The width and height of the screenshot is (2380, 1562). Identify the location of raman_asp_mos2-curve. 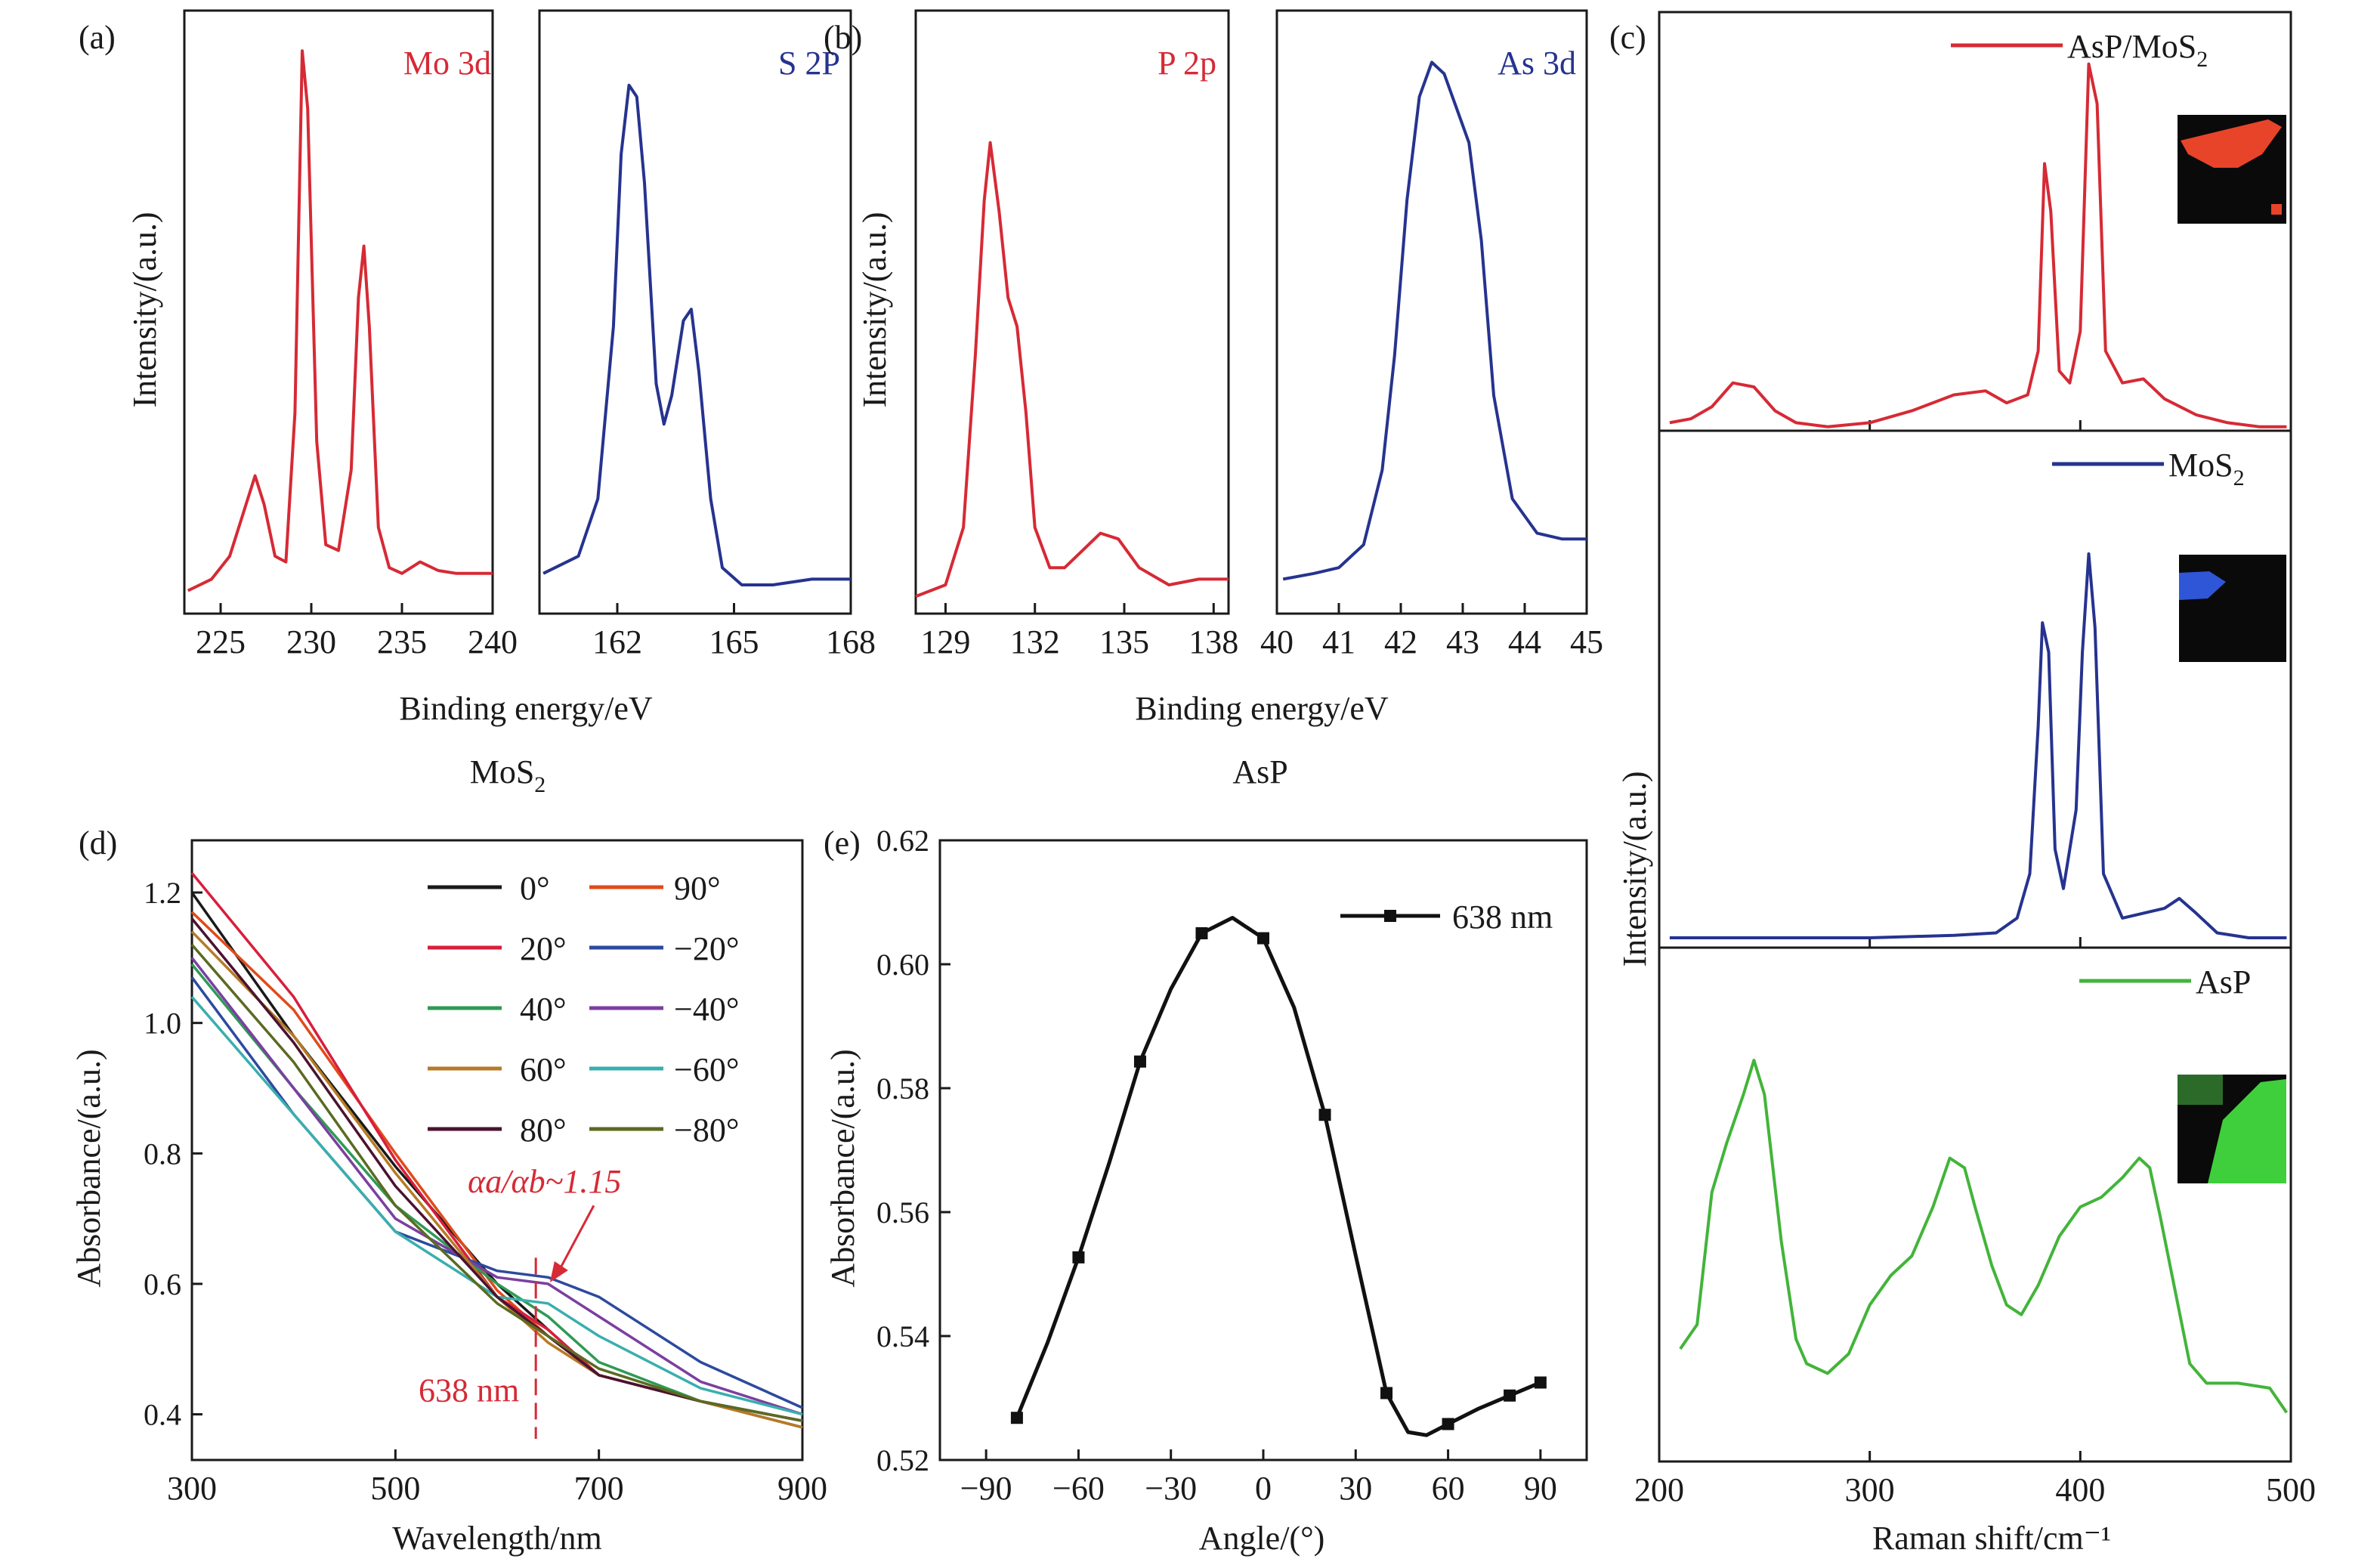
(1978, 245).